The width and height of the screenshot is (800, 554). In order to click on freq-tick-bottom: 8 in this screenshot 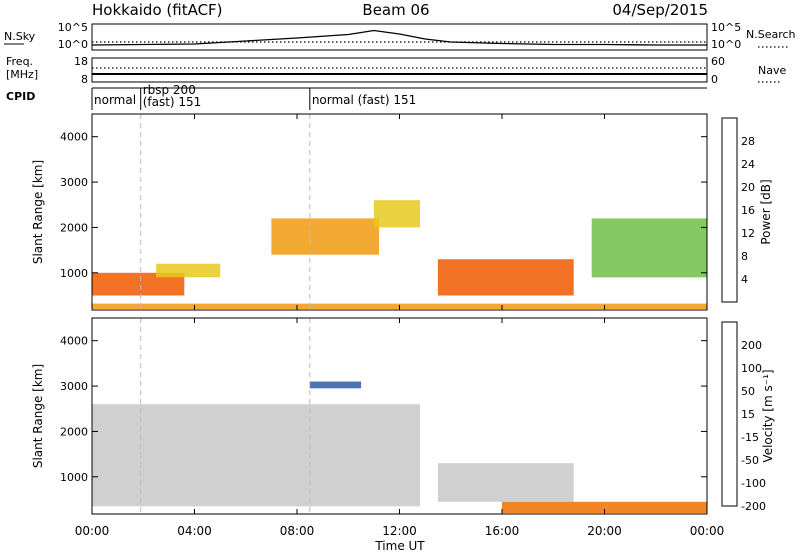, I will do `click(84, 79)`.